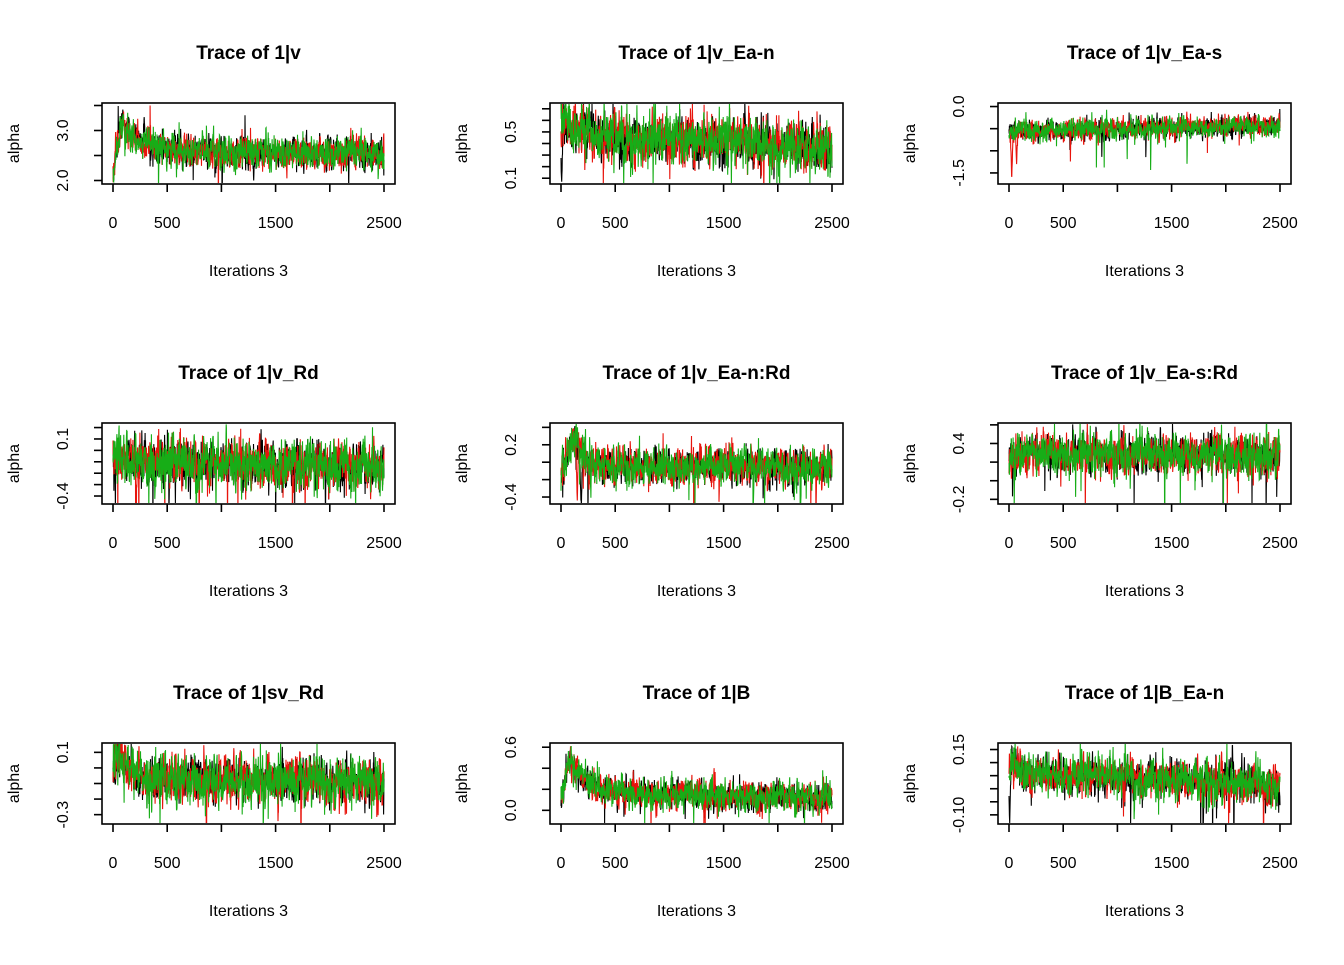 Image resolution: width=1344 pixels, height=965 pixels. Describe the element at coordinates (1144, 373) in the screenshot. I see `plot-title: Trace of 1|v_Ea-s:Rd` at that location.